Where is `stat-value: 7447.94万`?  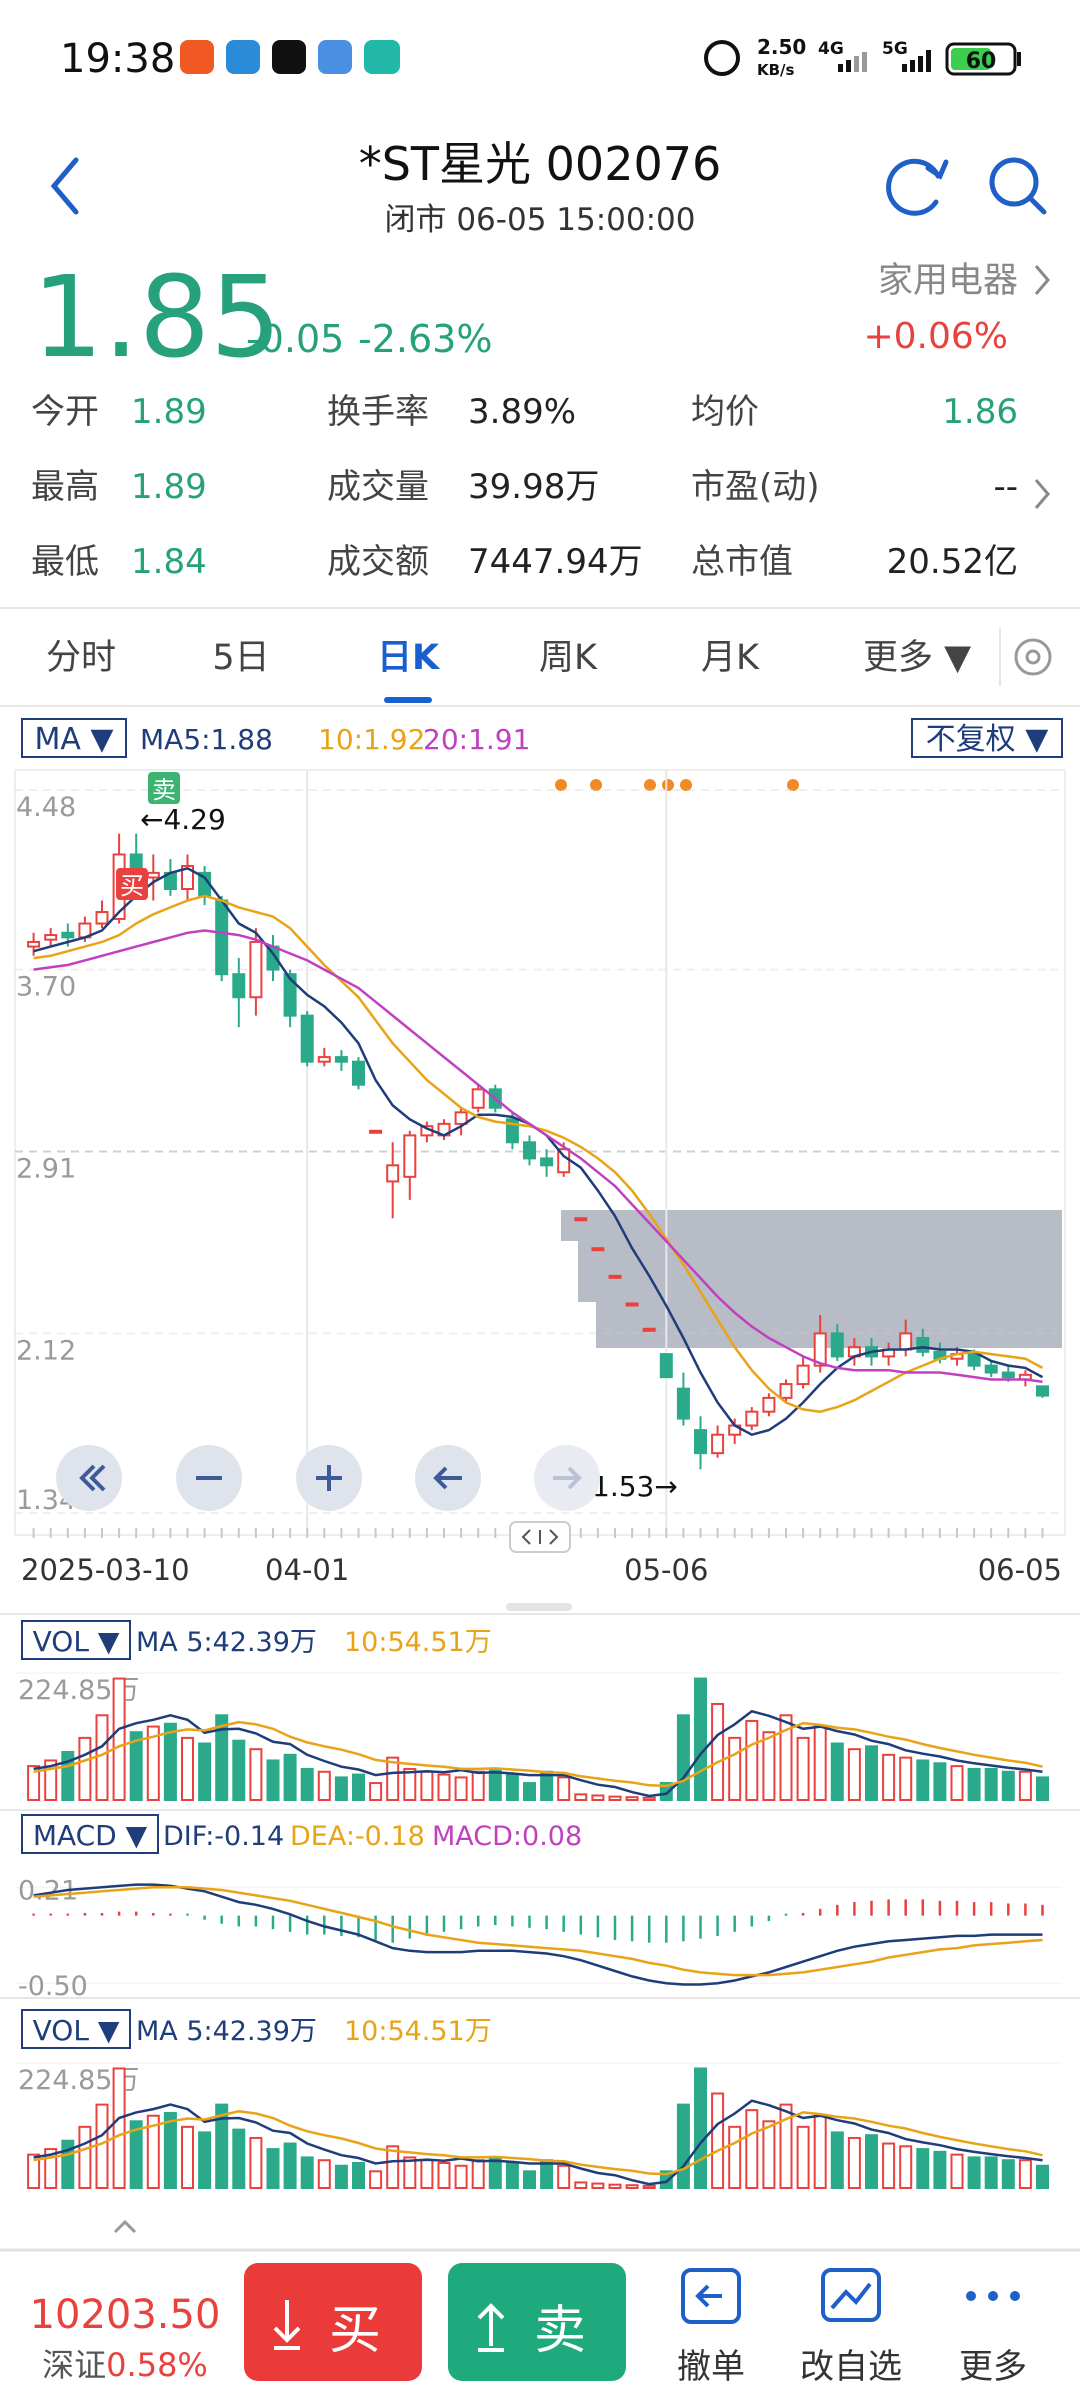 stat-value: 7447.94万 is located at coordinates (555, 562).